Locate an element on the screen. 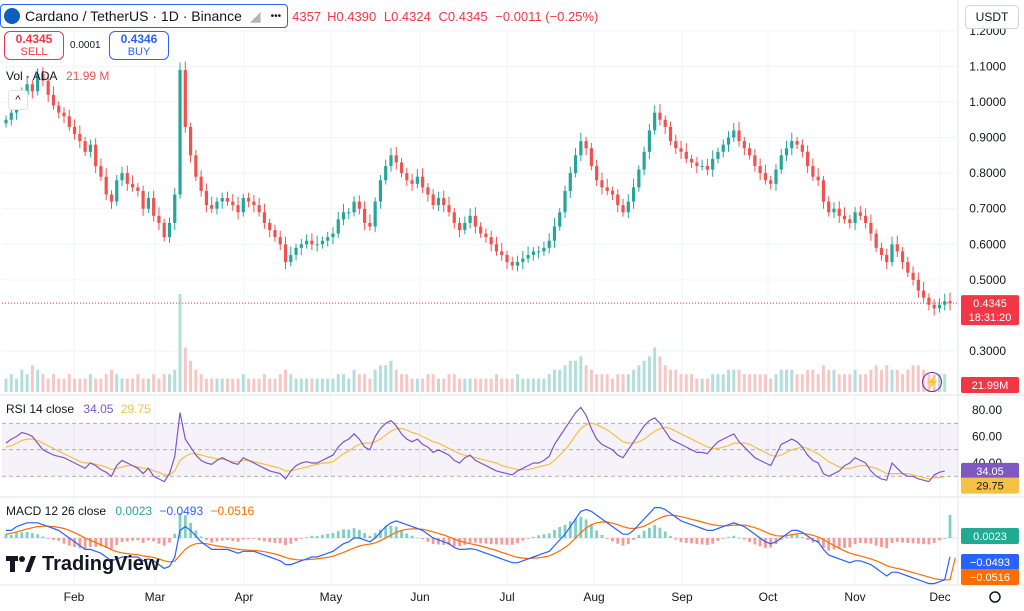  symbol-selector: Cardano / TetherUS · 1D · Binance ◢ ••• is located at coordinates (144, 16).